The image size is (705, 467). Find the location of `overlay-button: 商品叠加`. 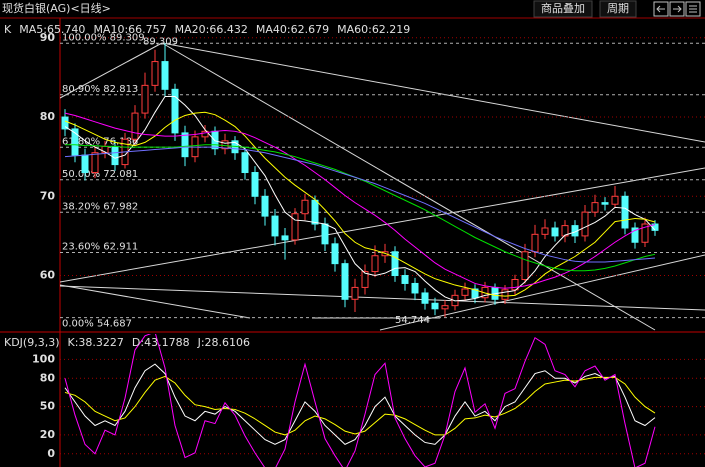

overlay-button: 商品叠加 is located at coordinates (563, 8).